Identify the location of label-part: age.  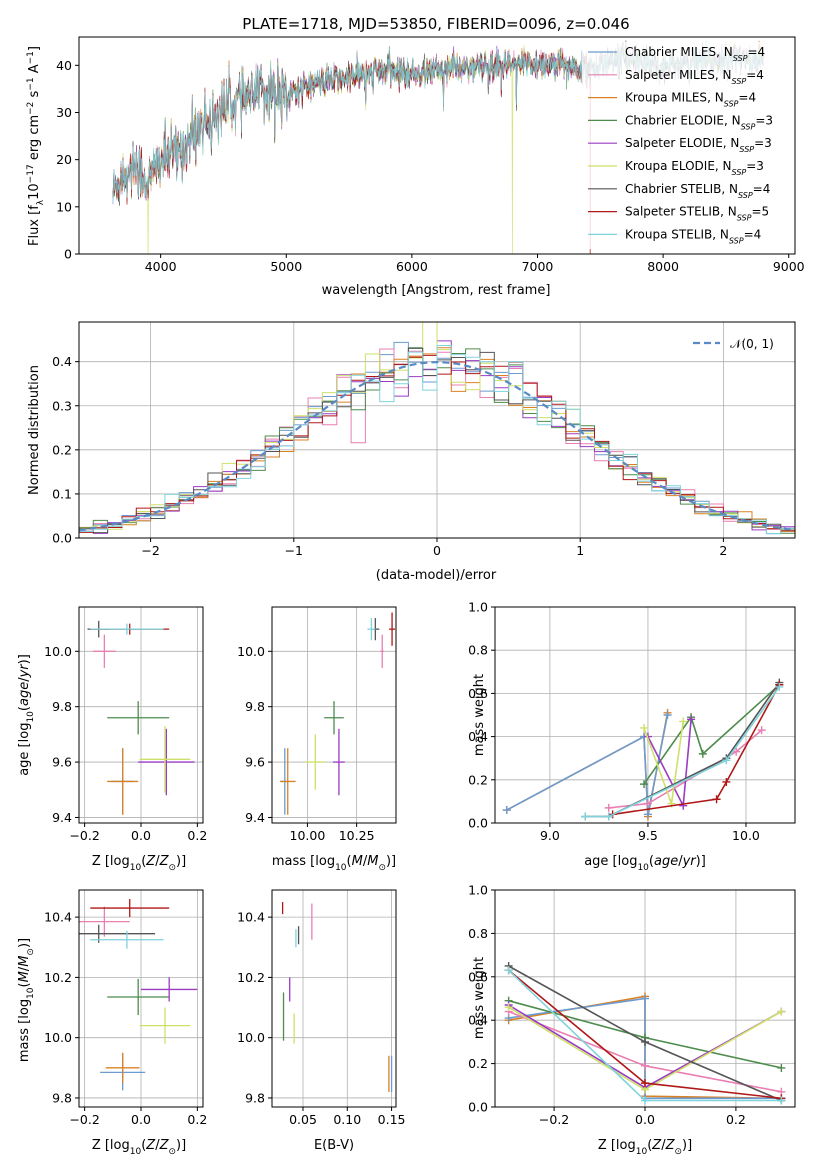
(666, 861).